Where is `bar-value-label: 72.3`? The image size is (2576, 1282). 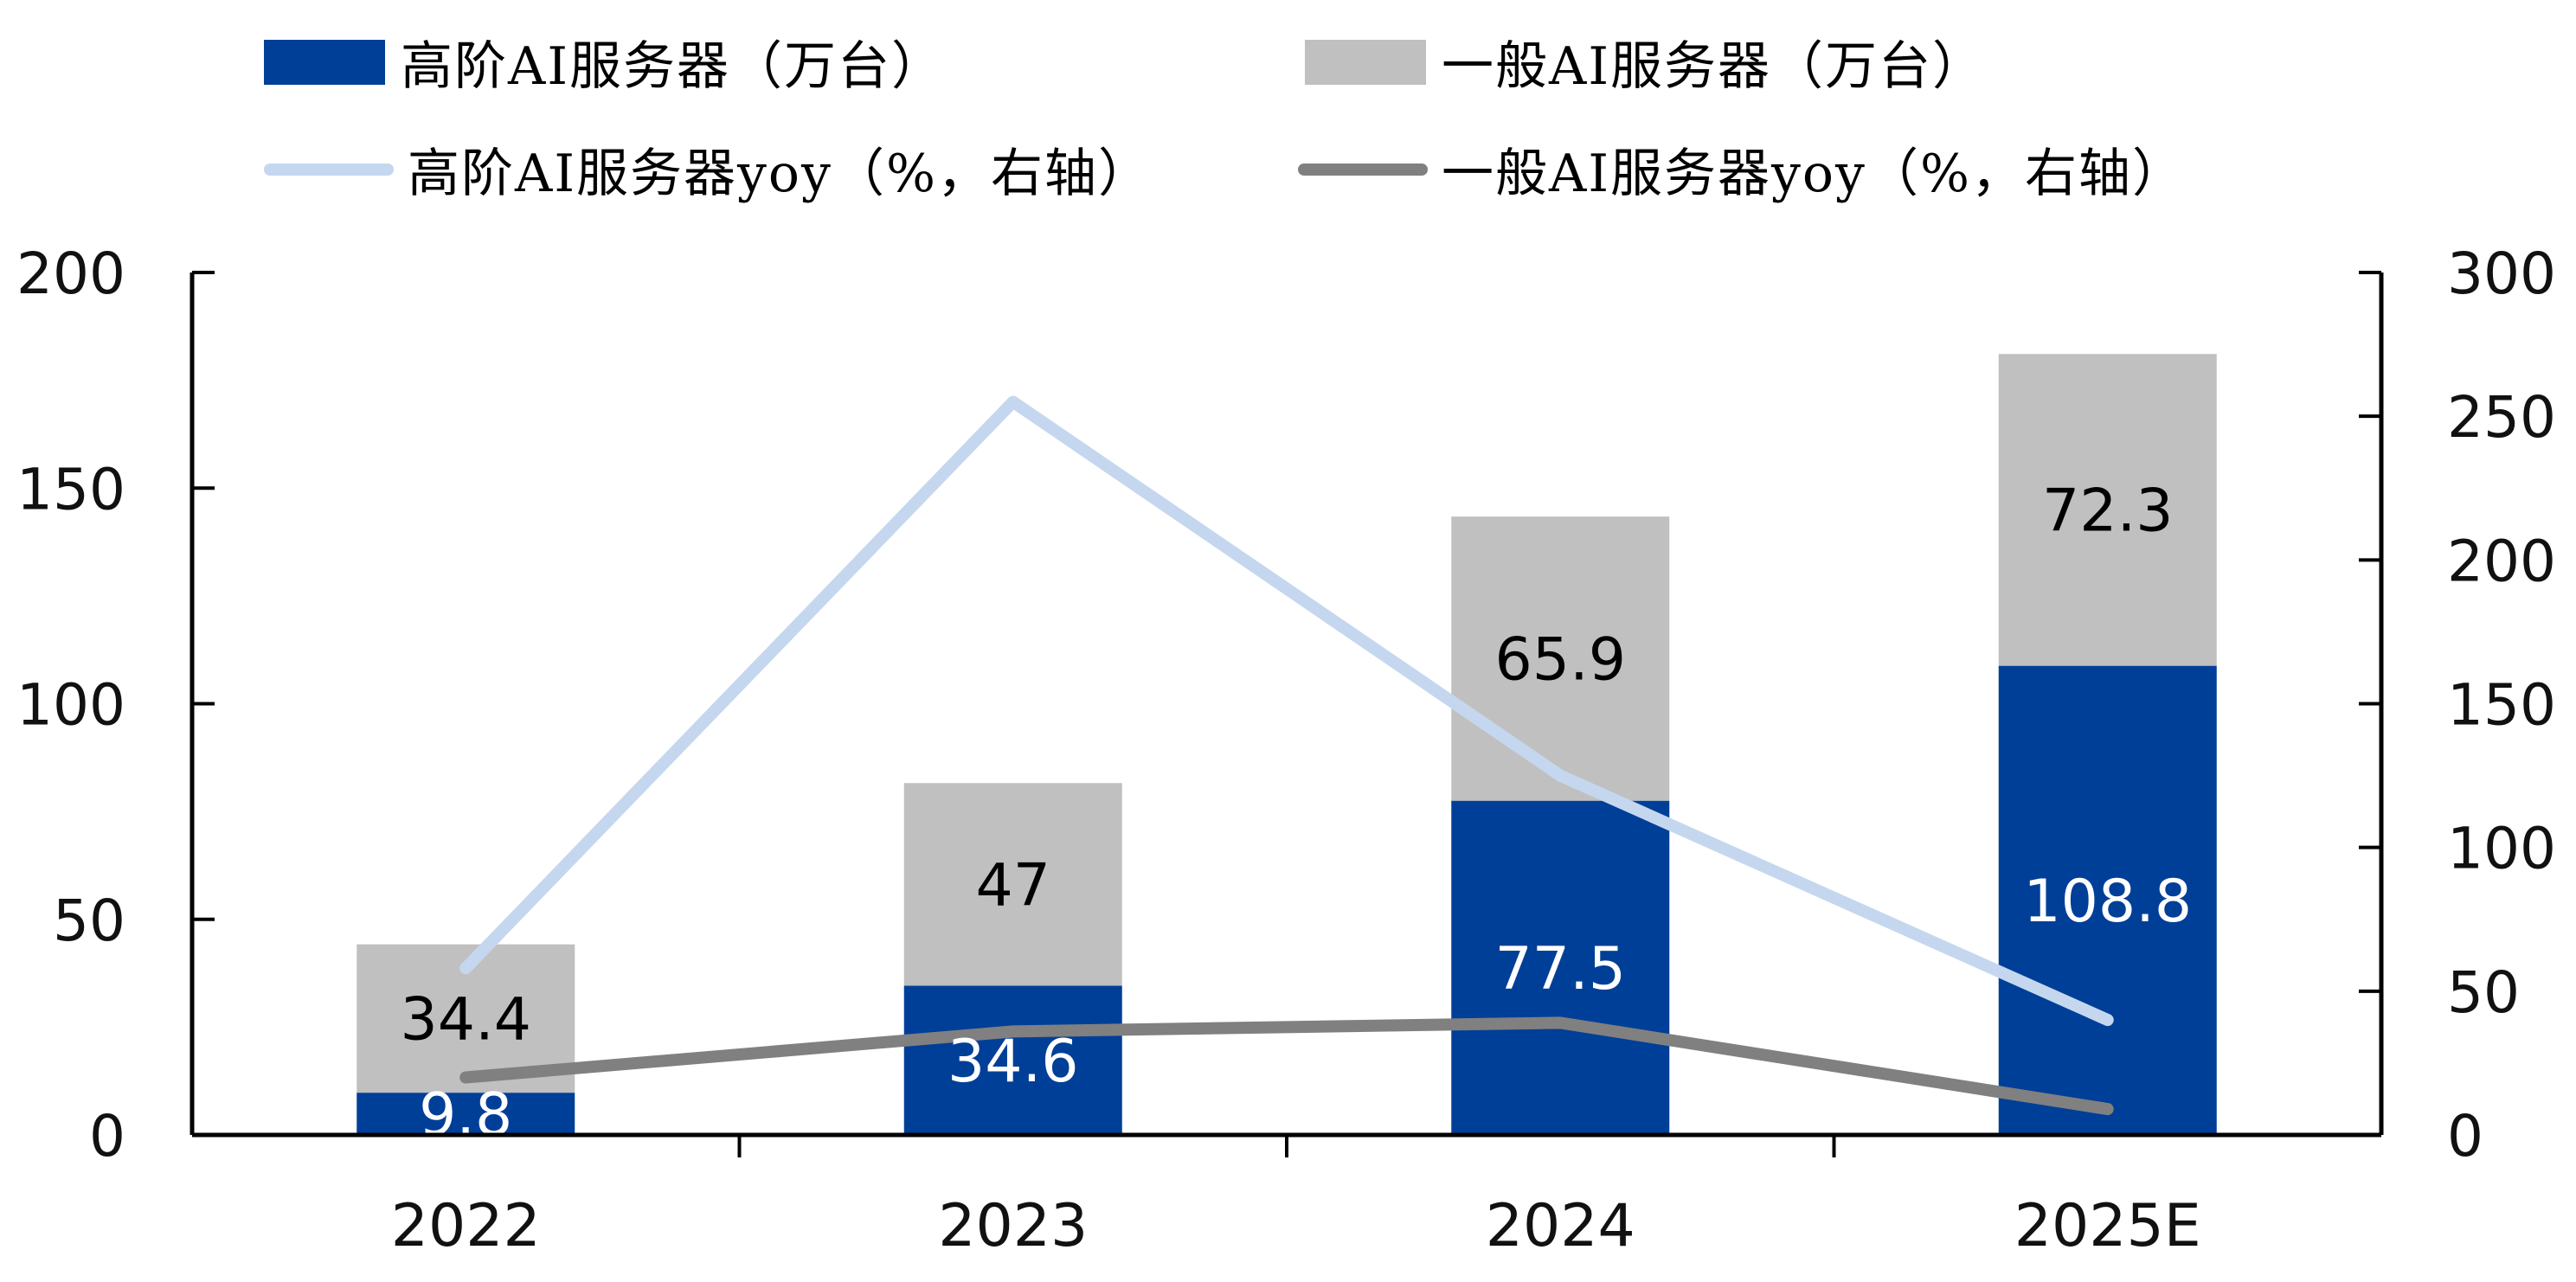
bar-value-label: 72.3 is located at coordinates (2107, 511).